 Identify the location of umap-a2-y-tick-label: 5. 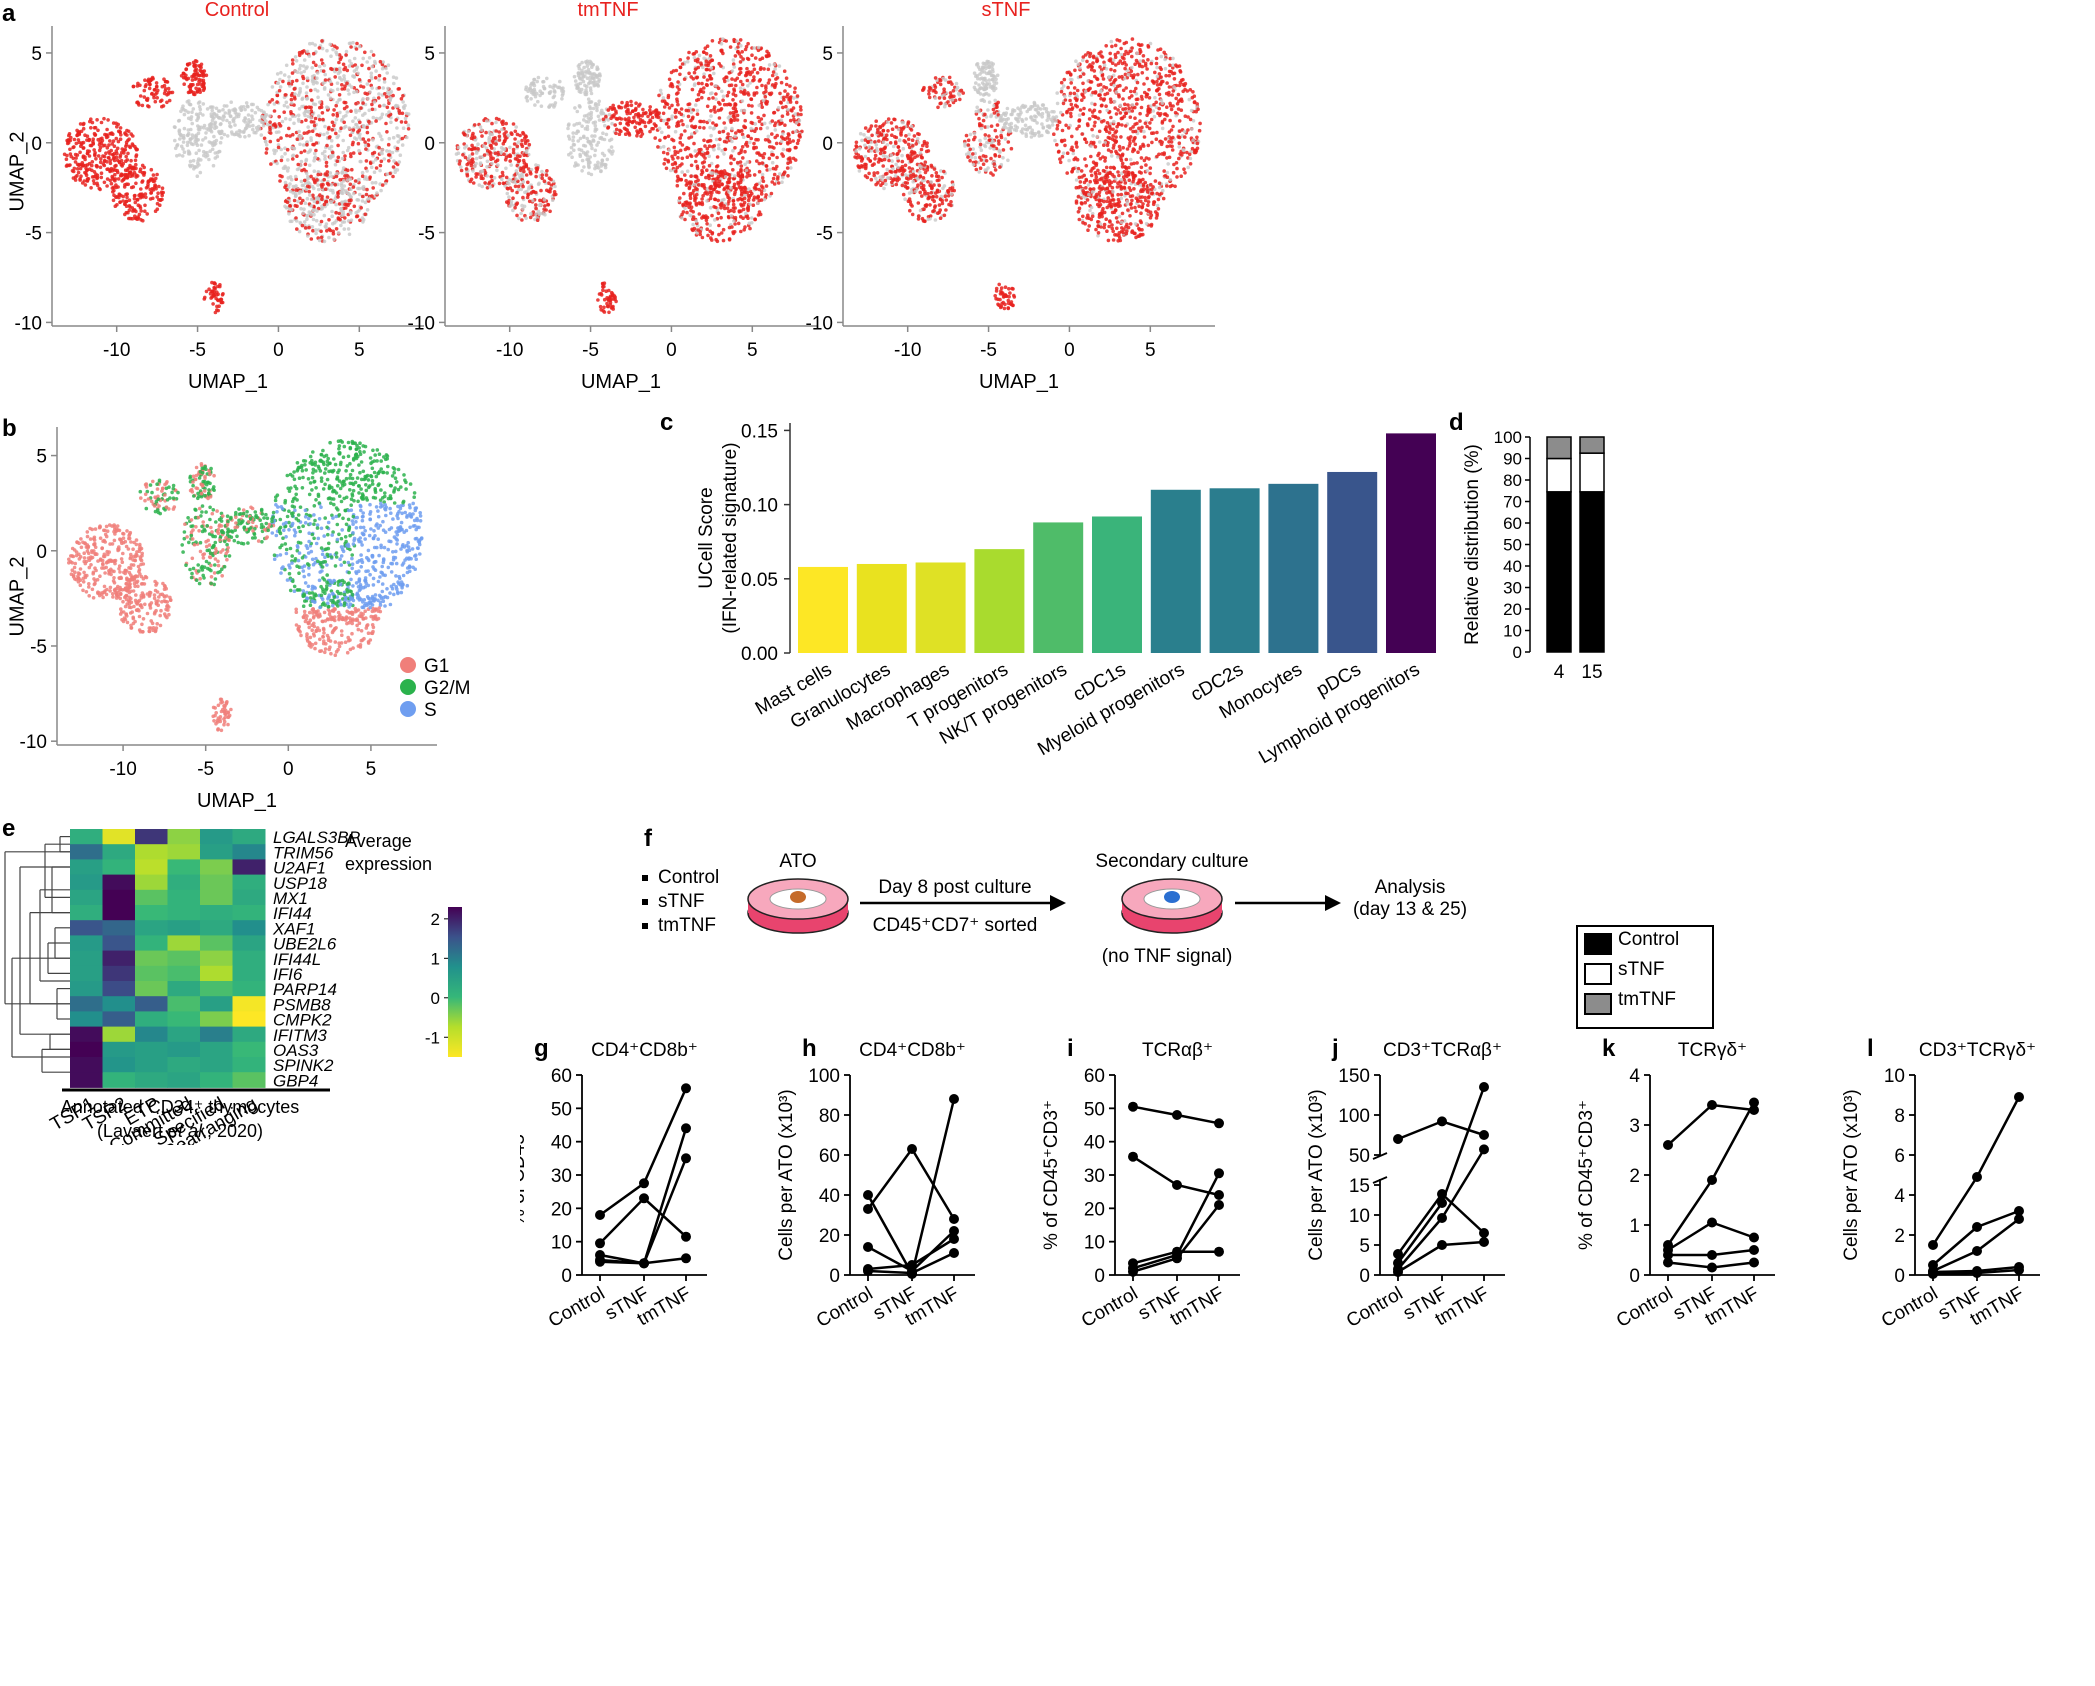
(827, 54).